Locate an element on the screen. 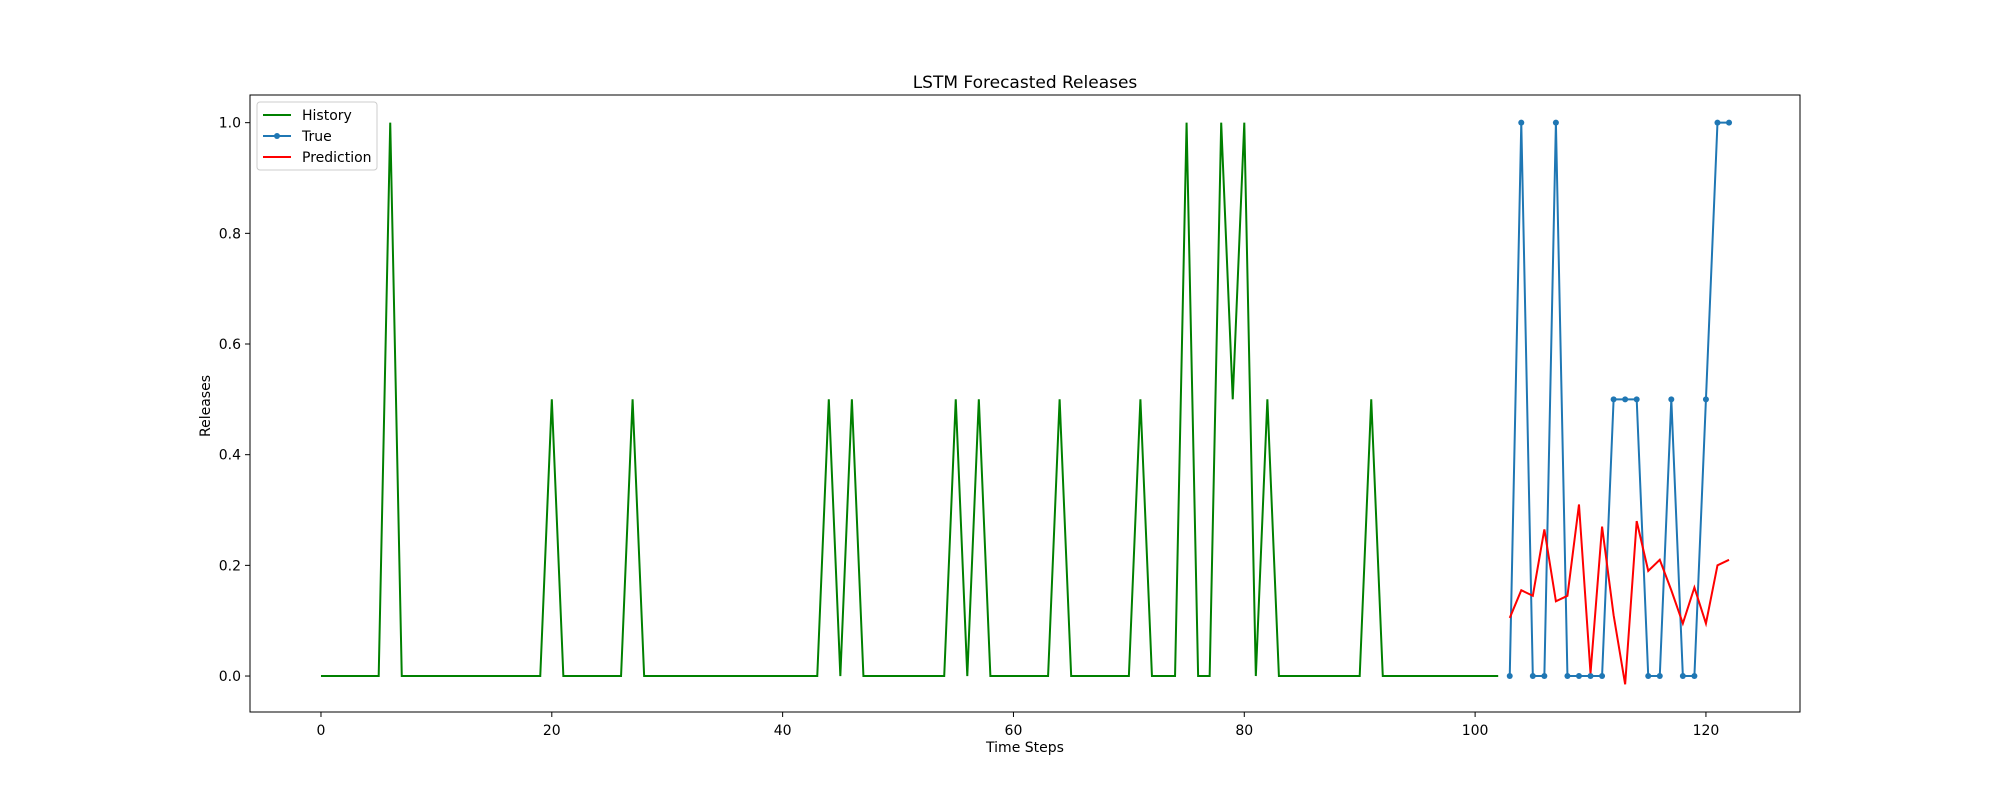 This screenshot has width=2000, height=800. legend-item-prediction: Prediction is located at coordinates (317, 158).